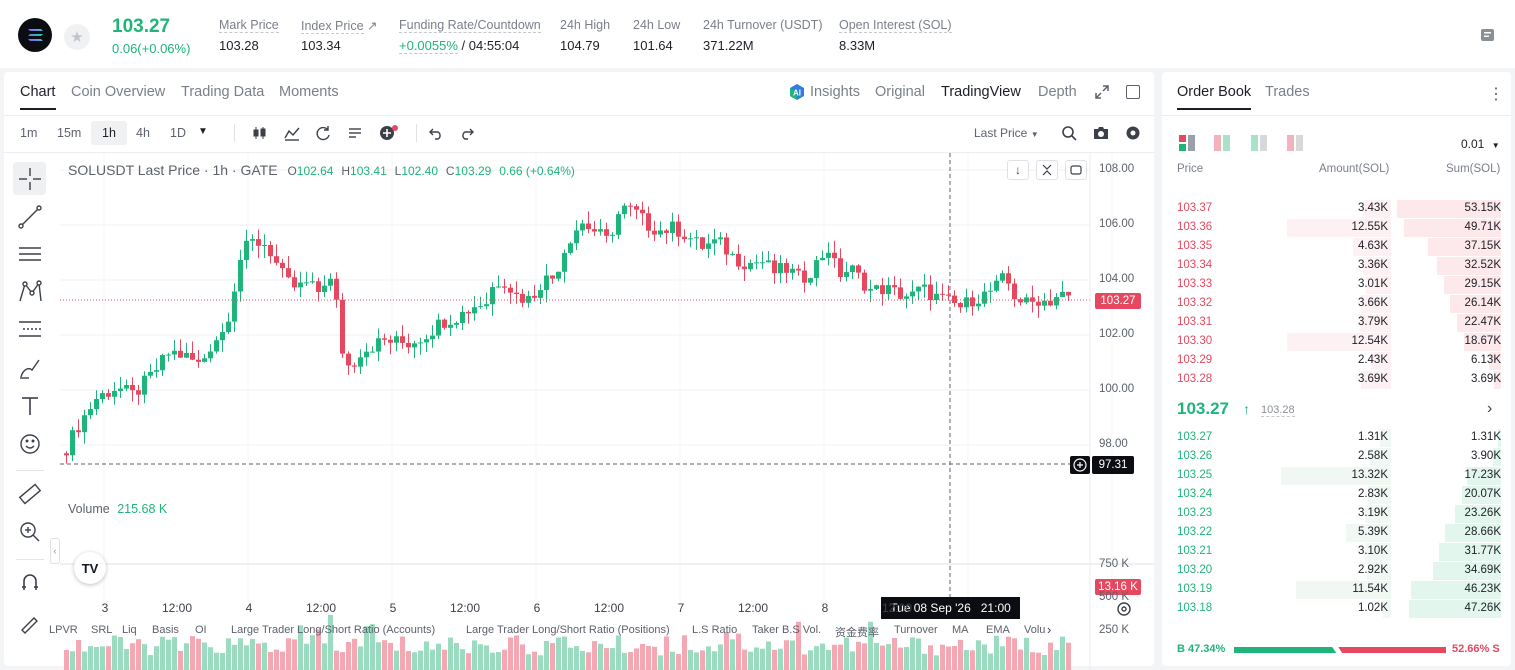  What do you see at coordinates (102, 630) in the screenshot?
I see `indicator-toggle: SRL` at bounding box center [102, 630].